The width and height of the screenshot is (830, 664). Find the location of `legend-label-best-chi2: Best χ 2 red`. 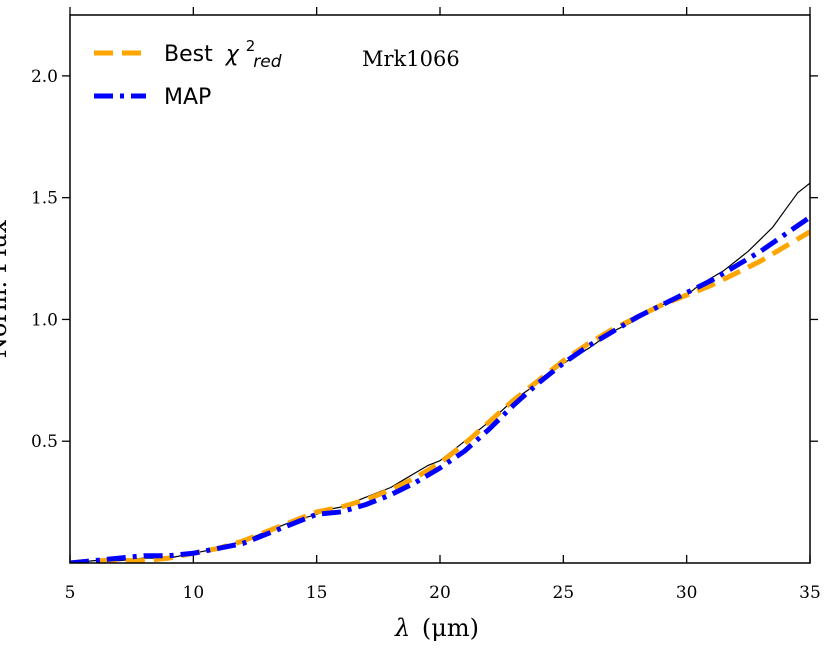

legend-label-best-chi2: Best χ 2 red is located at coordinates (223, 52).